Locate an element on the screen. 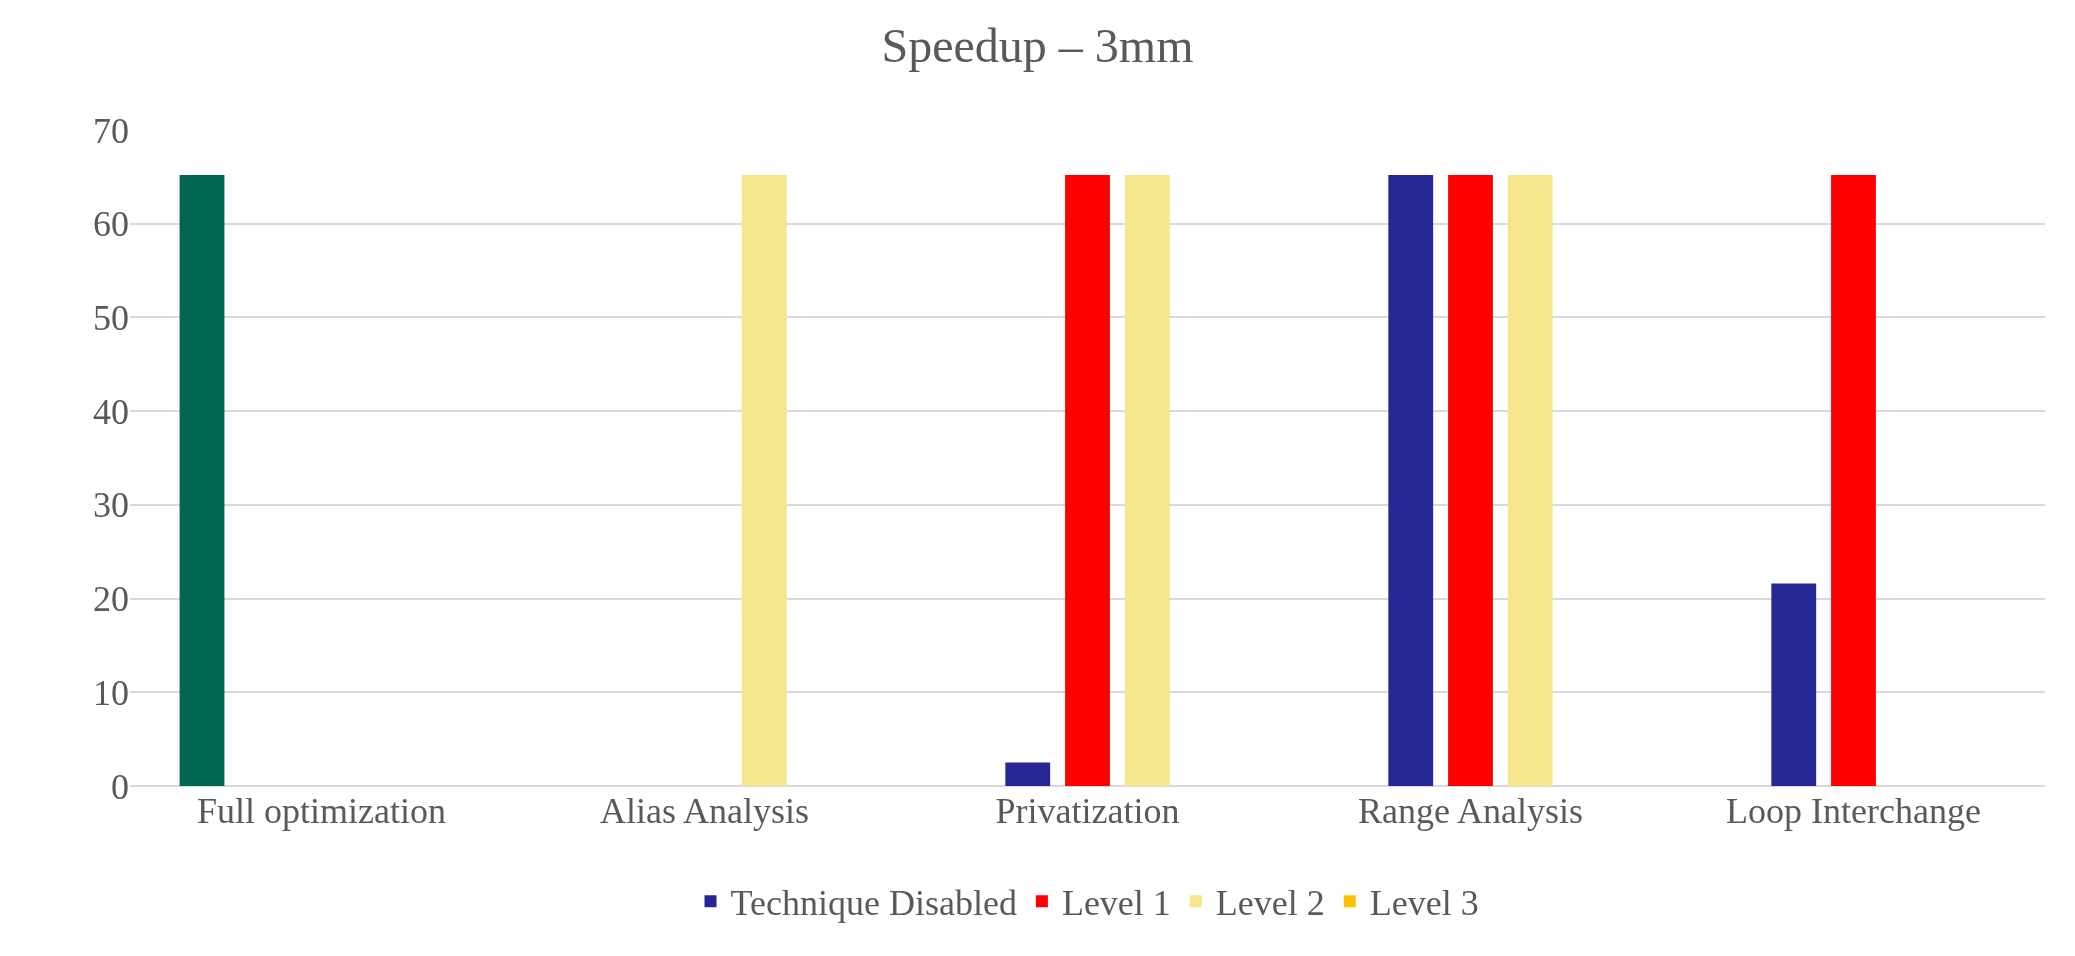  x-tick-label: Privatization is located at coordinates (1087, 811).